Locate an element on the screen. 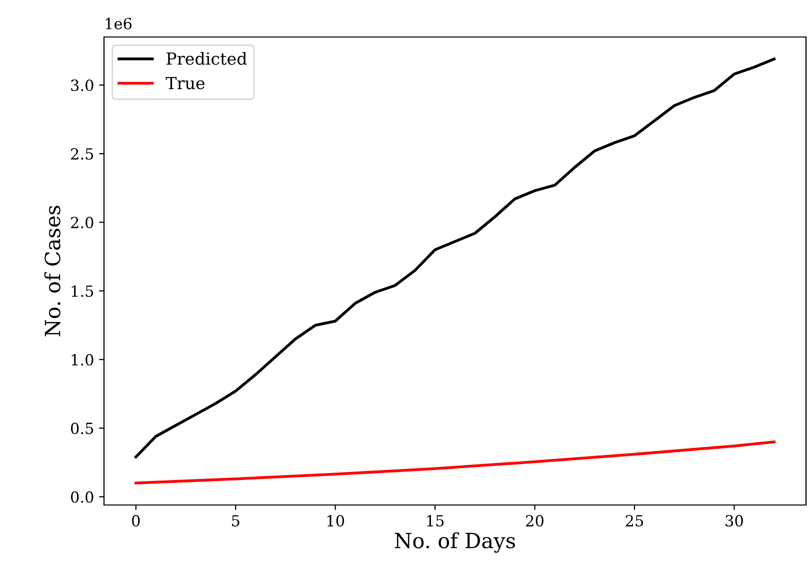  x-tick-label: 15 is located at coordinates (435, 520).